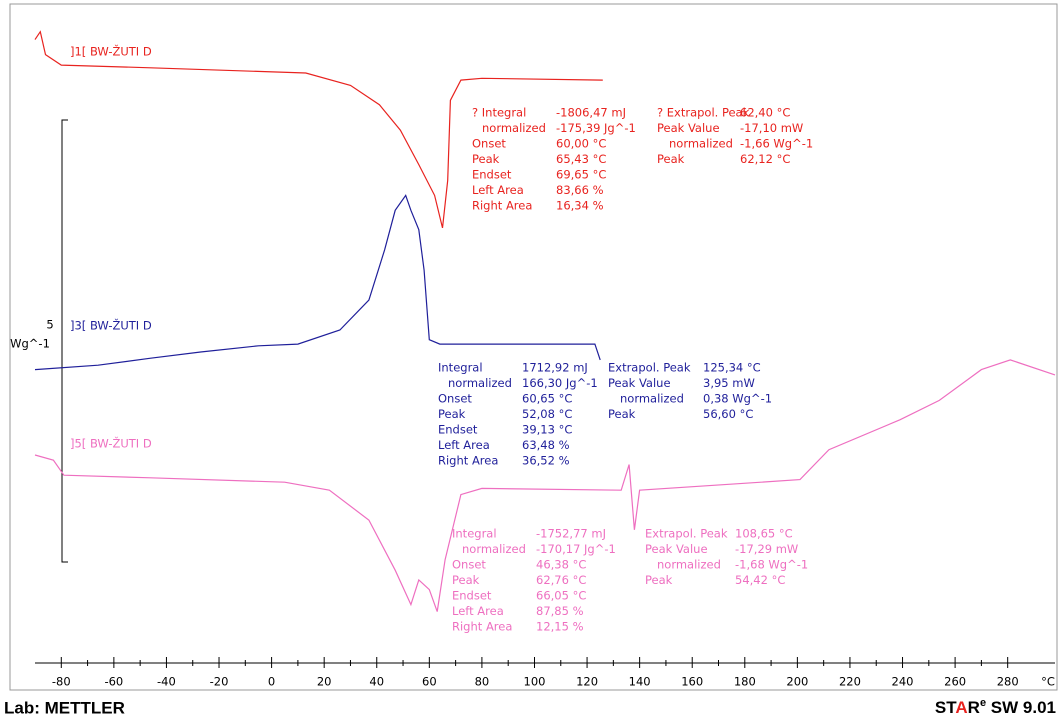  Describe the element at coordinates (797, 682) in the screenshot. I see `x-tick-label: 200` at that location.